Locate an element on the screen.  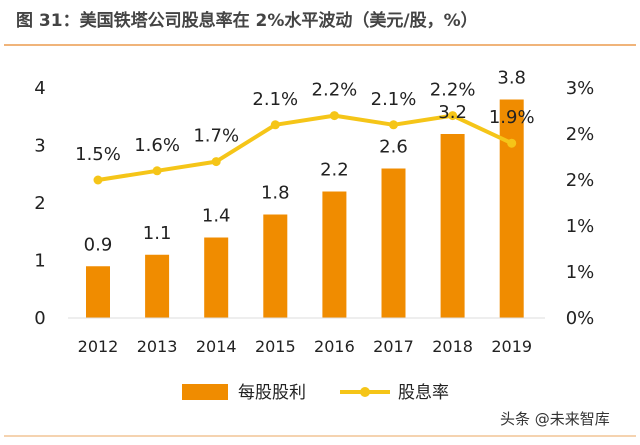
bottom-divider is located at coordinates (320, 436).